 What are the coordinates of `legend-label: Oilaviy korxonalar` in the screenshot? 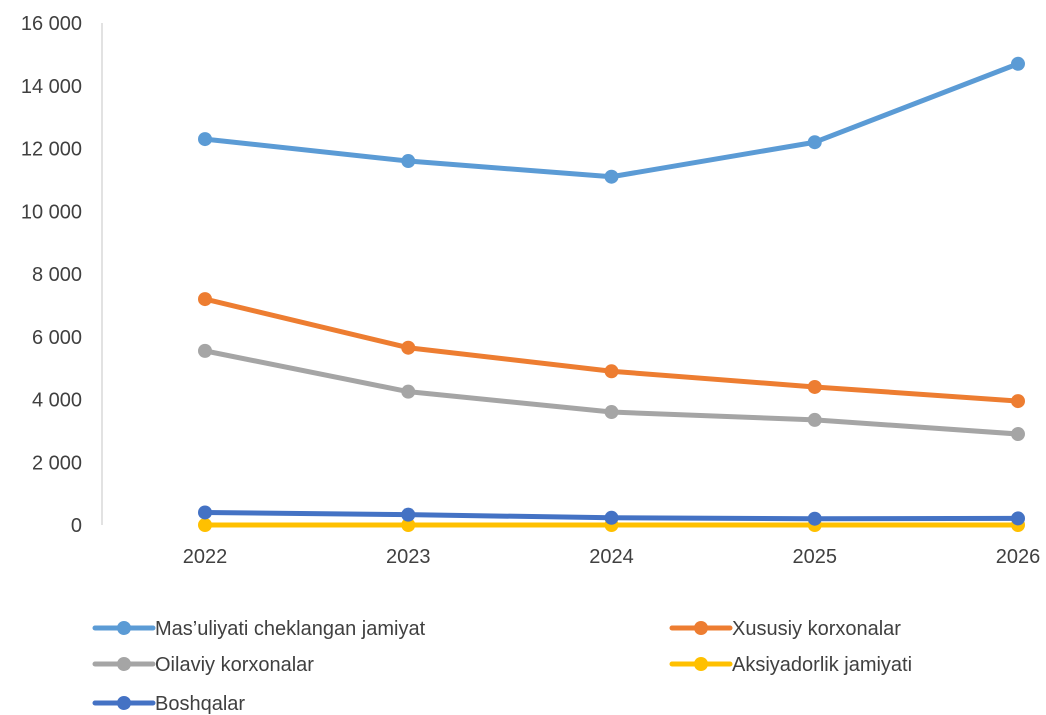 It's located at (234, 665).